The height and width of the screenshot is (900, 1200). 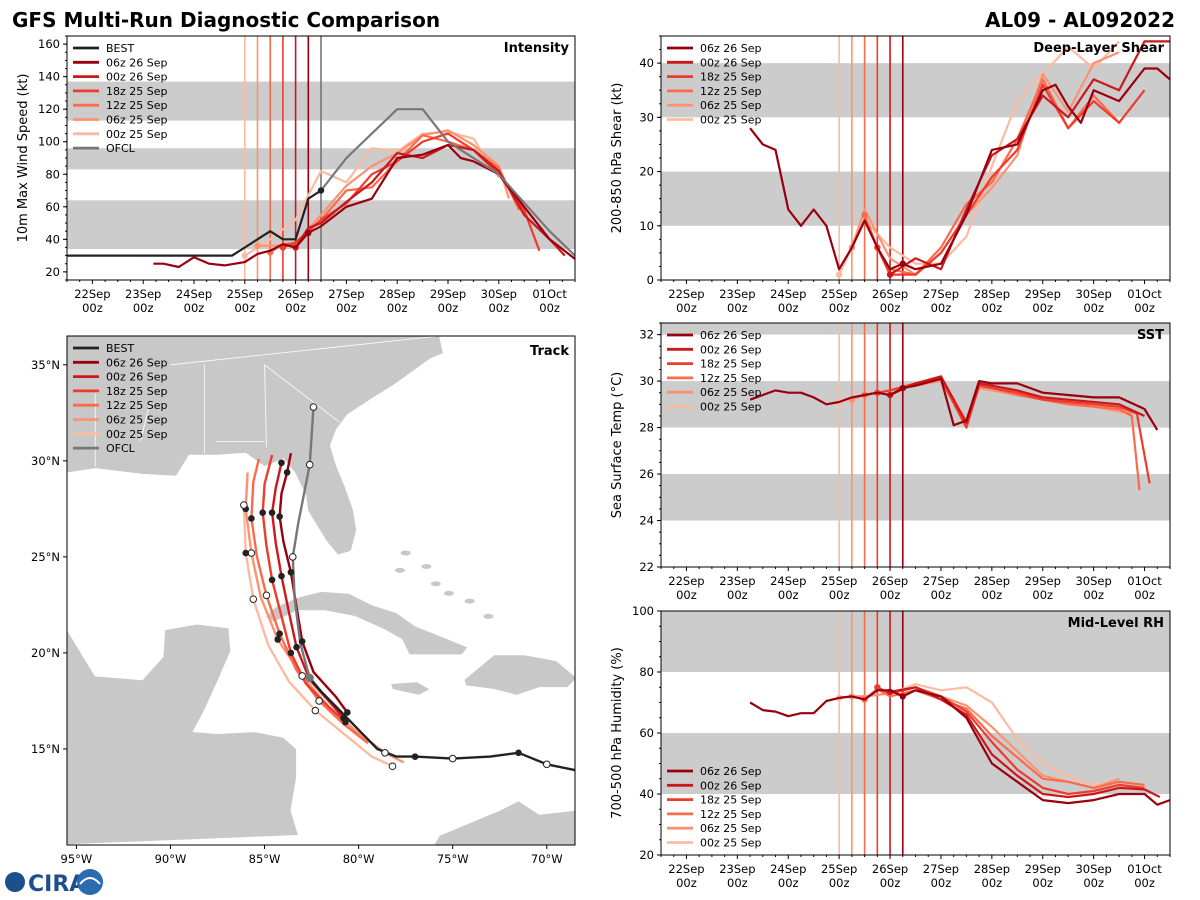 I want to click on intensity-xtick-label-day: 29Sep, so click(x=448, y=294).